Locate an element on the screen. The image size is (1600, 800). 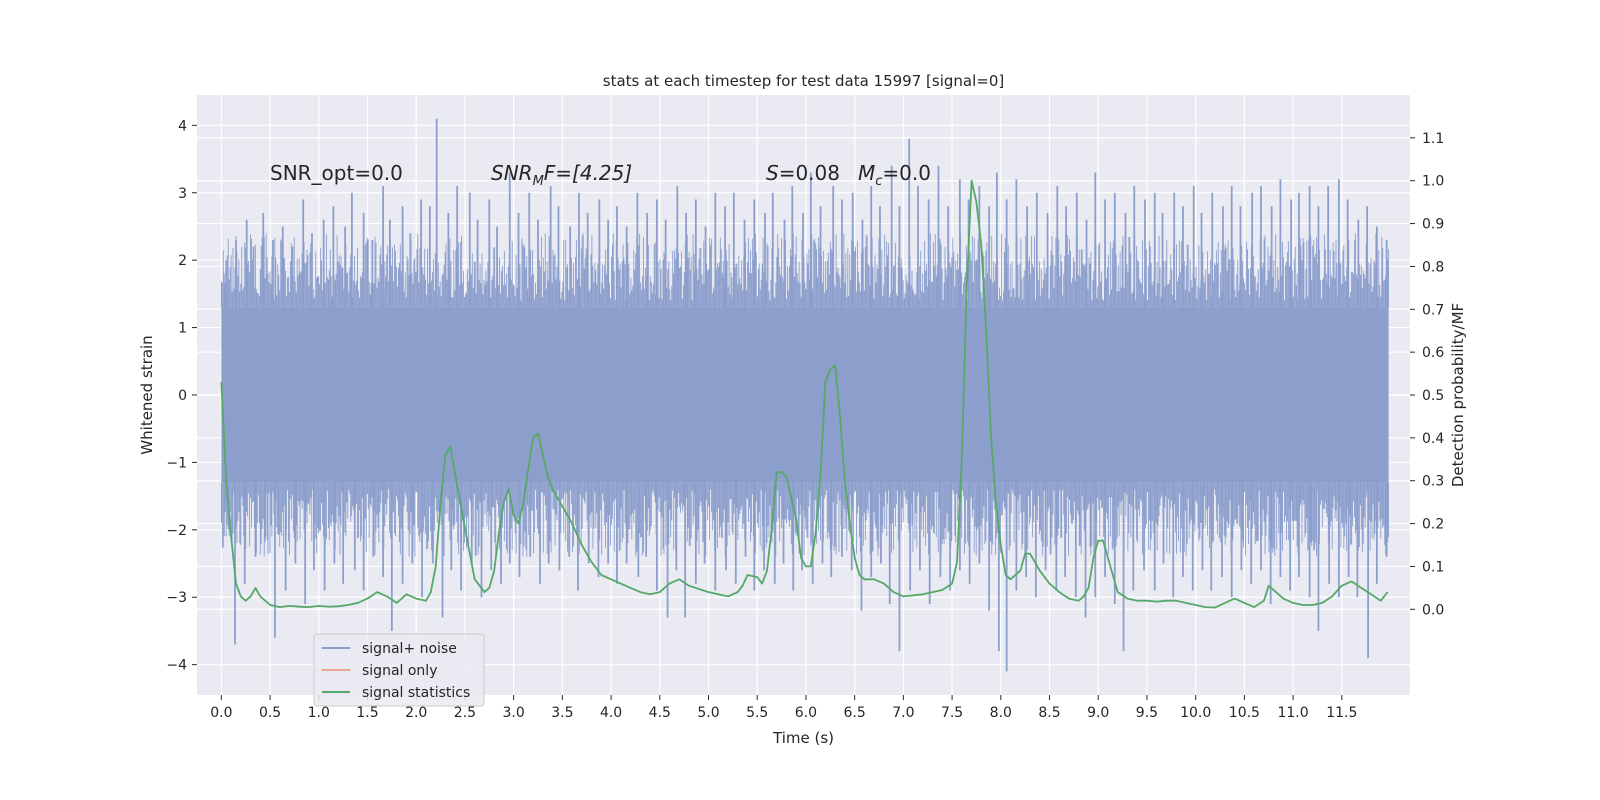
y-right-tick-label: 0.0 is located at coordinates (1433, 610).